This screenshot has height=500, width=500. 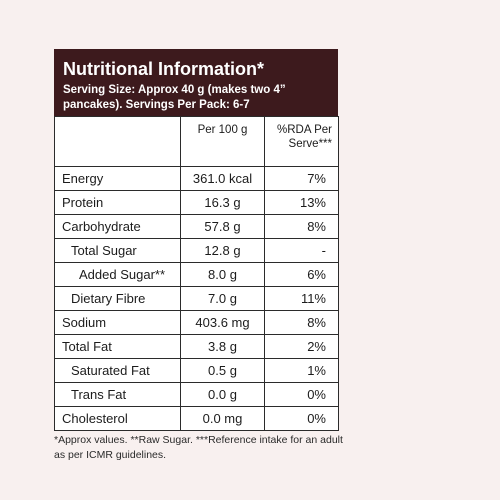 What do you see at coordinates (301, 141) in the screenshot?
I see `column-header-rda: %RDA Per Serve***` at bounding box center [301, 141].